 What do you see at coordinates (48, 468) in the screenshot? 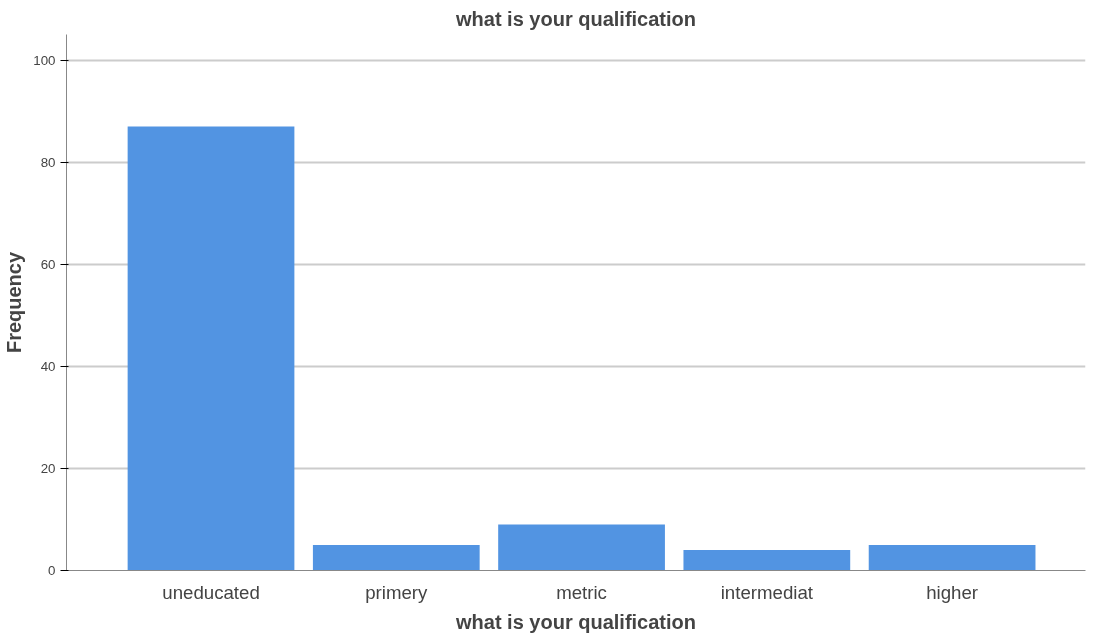
I see `y-tick-label: 20` at bounding box center [48, 468].